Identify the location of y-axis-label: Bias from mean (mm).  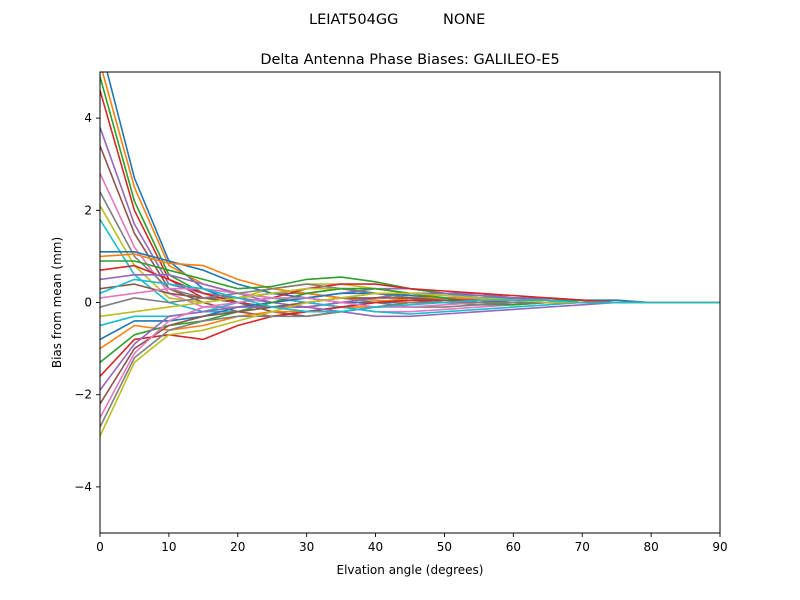
(57, 302).